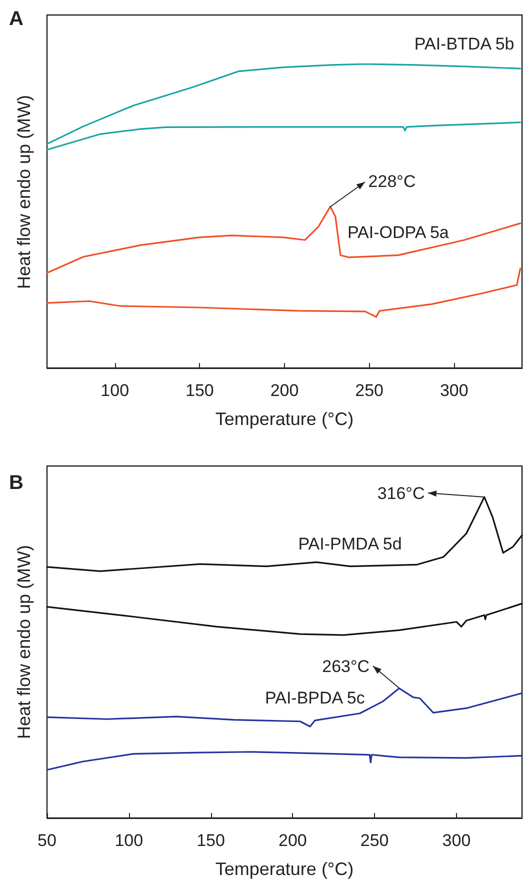  I want to click on series-label: PAI-PMDA 5d, so click(350, 544).